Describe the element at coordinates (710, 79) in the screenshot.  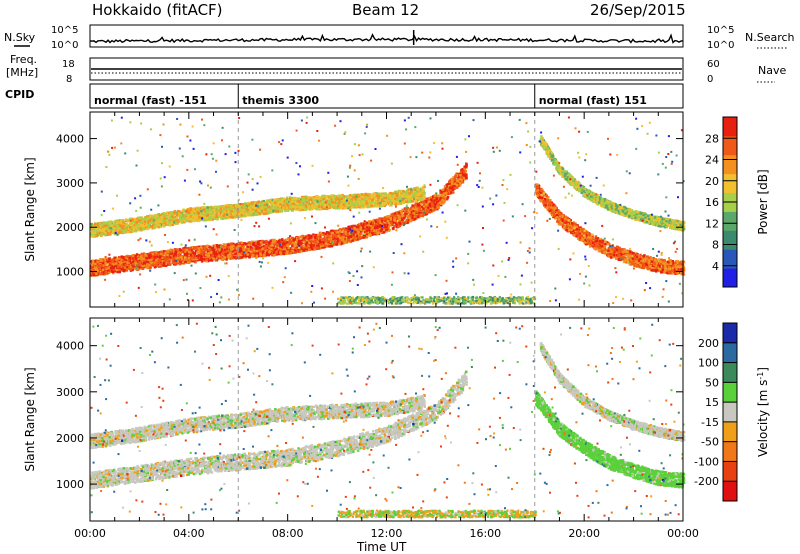
I see `nave-tick-bottom: 0` at that location.